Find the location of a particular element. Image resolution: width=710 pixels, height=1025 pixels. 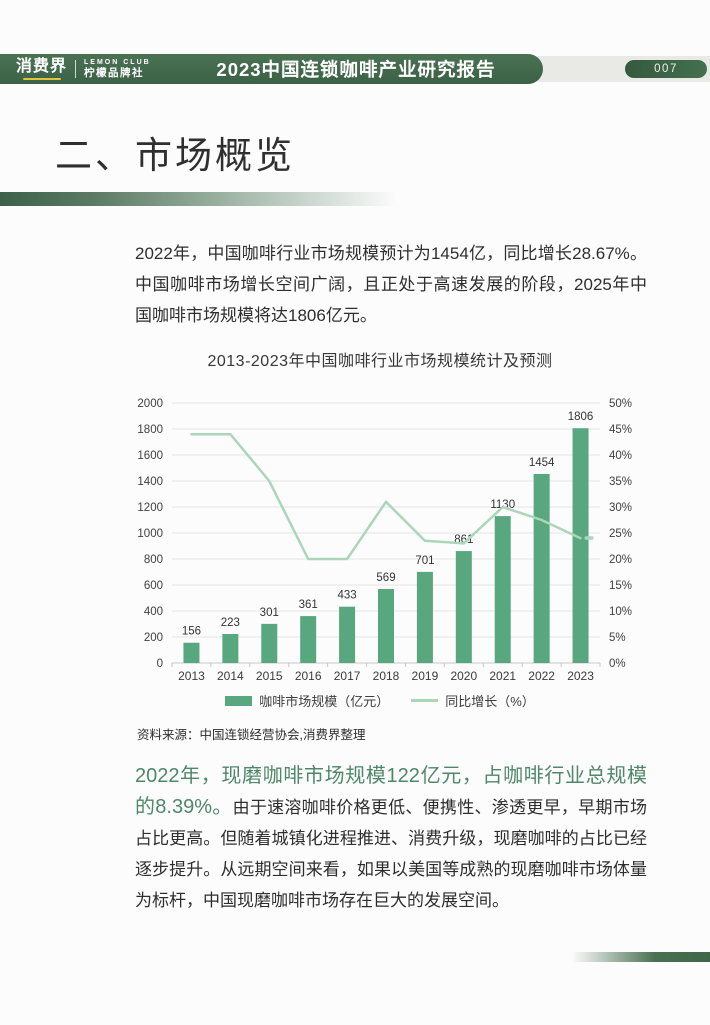

svg-text: 50% is located at coordinates (620, 404).